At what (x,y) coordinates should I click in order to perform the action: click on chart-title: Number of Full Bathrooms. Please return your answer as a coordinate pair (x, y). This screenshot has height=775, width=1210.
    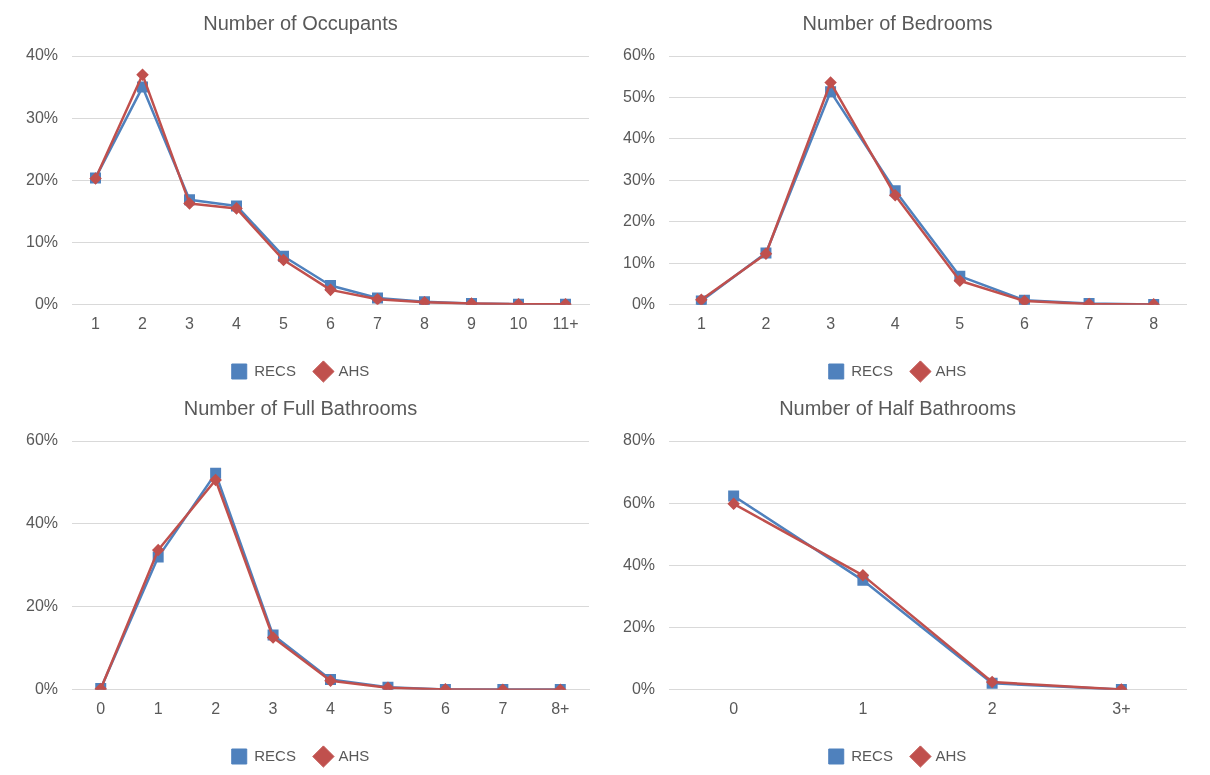
    Looking at the image, I should click on (300, 407).